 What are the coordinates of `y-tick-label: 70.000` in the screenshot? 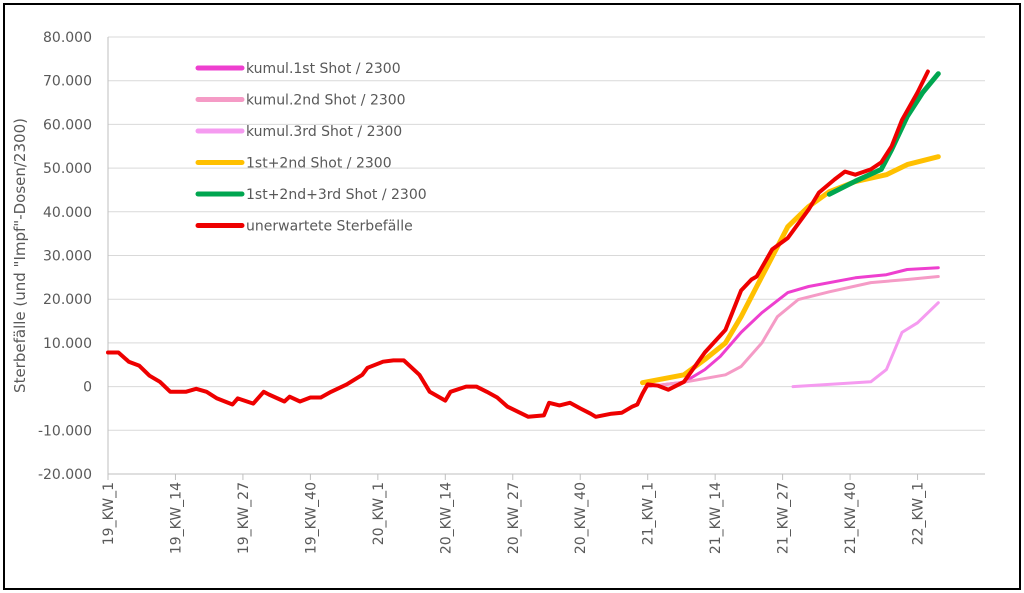 It's located at (67, 82).